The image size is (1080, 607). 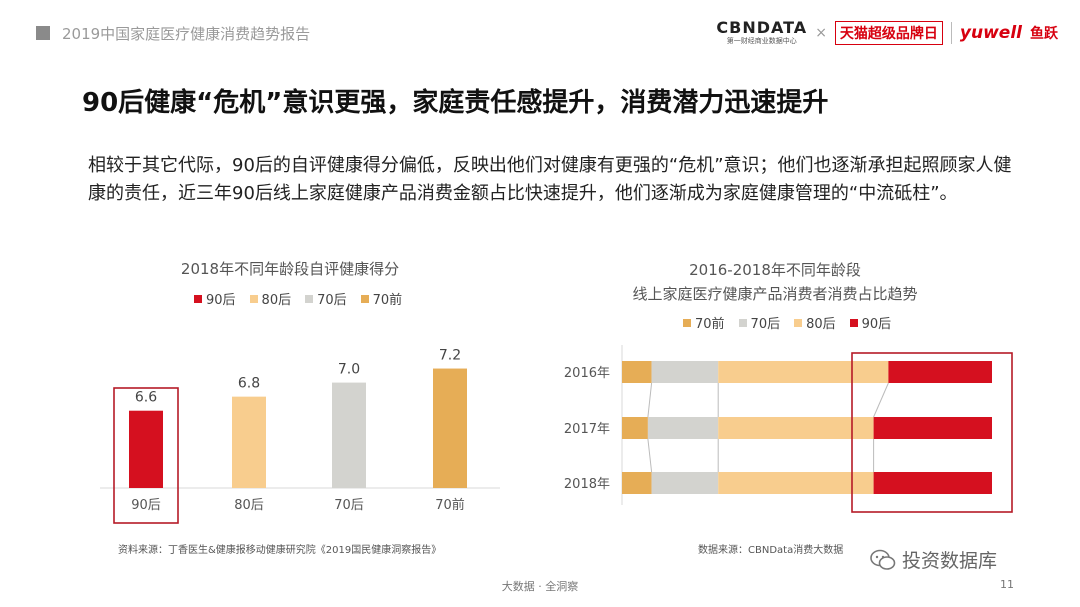 I want to click on left-legend-item: 70后, so click(x=326, y=298).